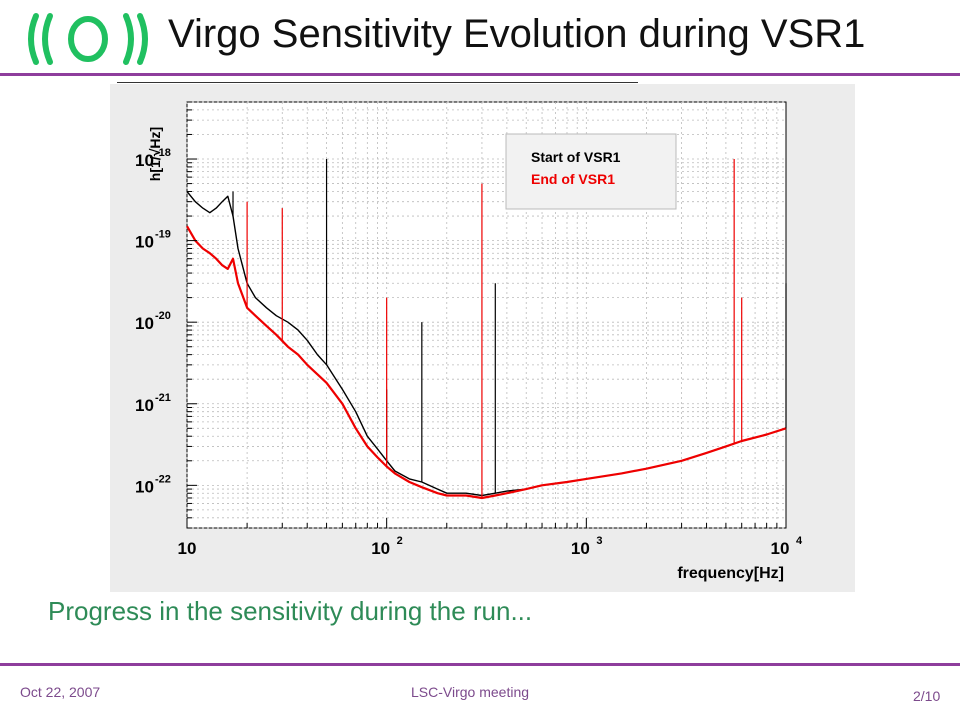 Image resolution: width=960 pixels, height=720 pixels. Describe the element at coordinates (377, 82) in the screenshot. I see `figure-top-line` at that location.